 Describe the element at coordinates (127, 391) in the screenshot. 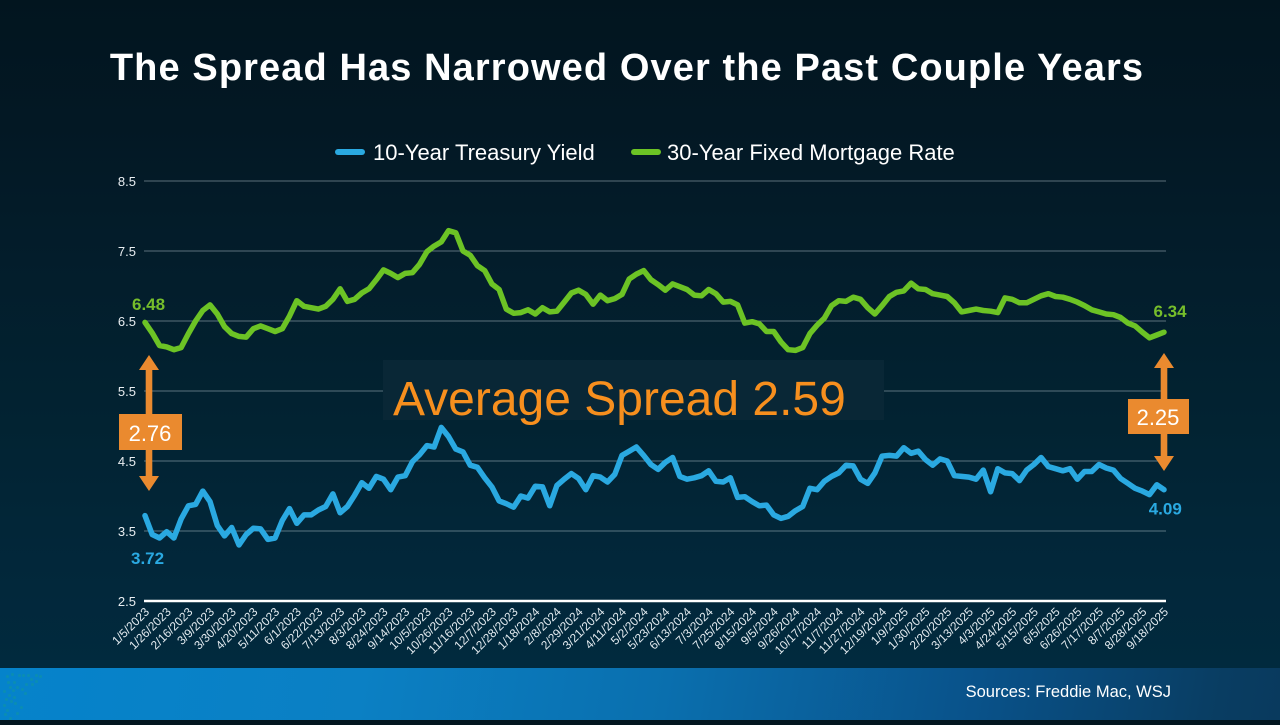

I see `svg-text: 5.5` at that location.